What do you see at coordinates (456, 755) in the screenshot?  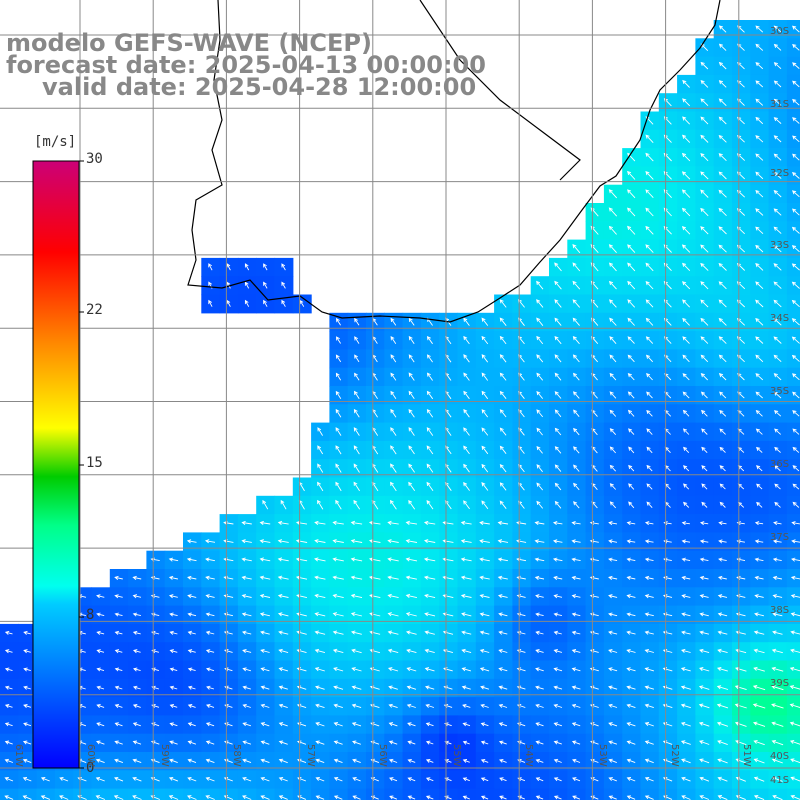 I see `lon-label-55w: 55W` at bounding box center [456, 755].